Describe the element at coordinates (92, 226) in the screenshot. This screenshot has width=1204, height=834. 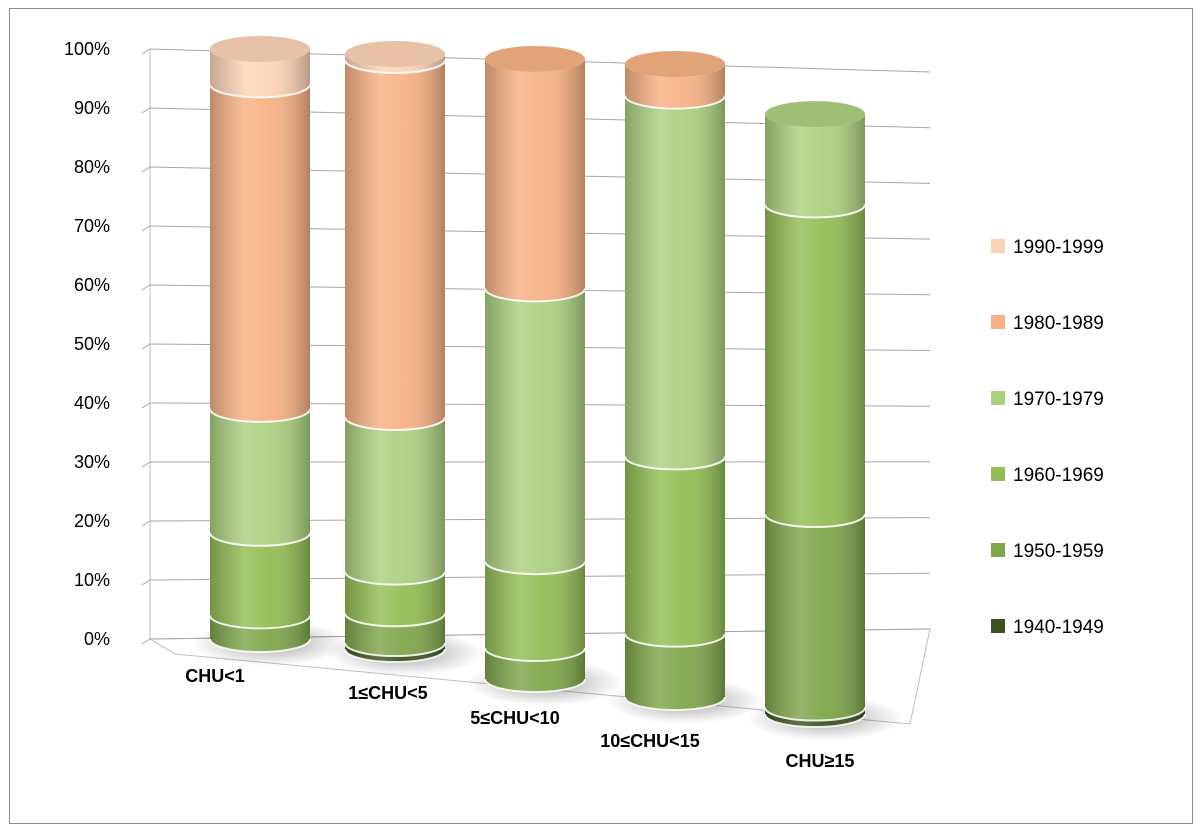
I see `y-tick-label: 70%` at that location.